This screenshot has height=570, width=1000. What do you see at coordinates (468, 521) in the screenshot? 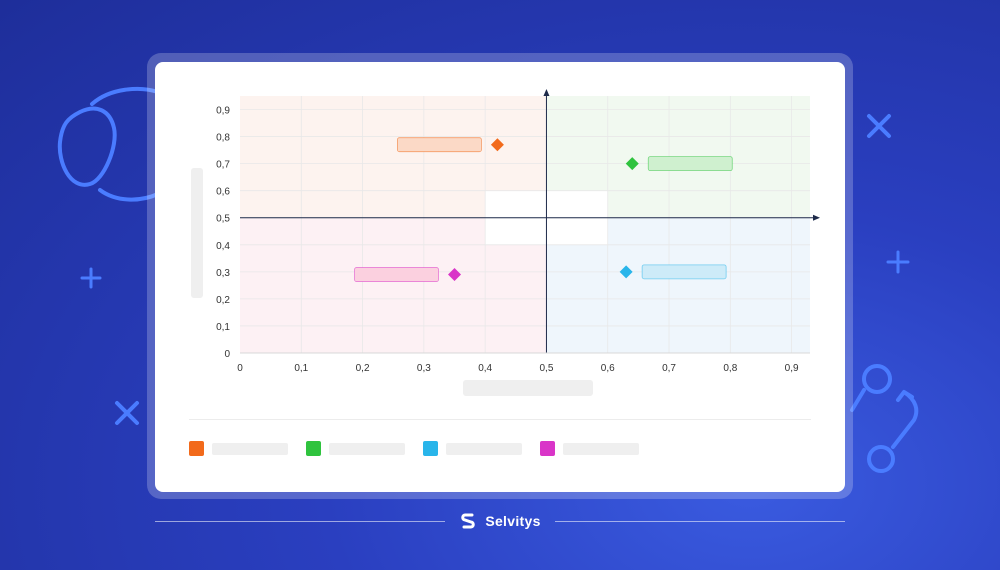
I see `s-logo-icon` at bounding box center [468, 521].